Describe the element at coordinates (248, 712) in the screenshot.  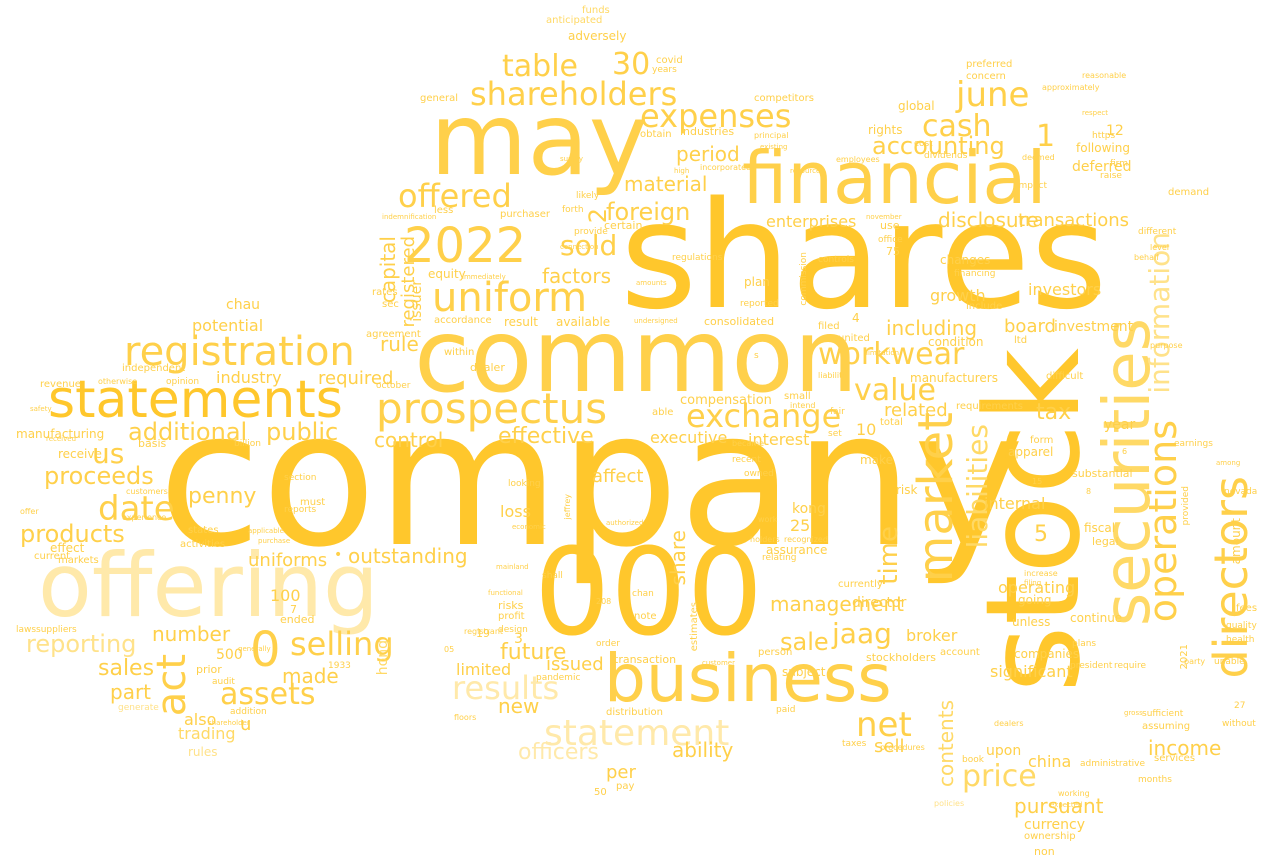
I see `word-addition: addition` at that location.